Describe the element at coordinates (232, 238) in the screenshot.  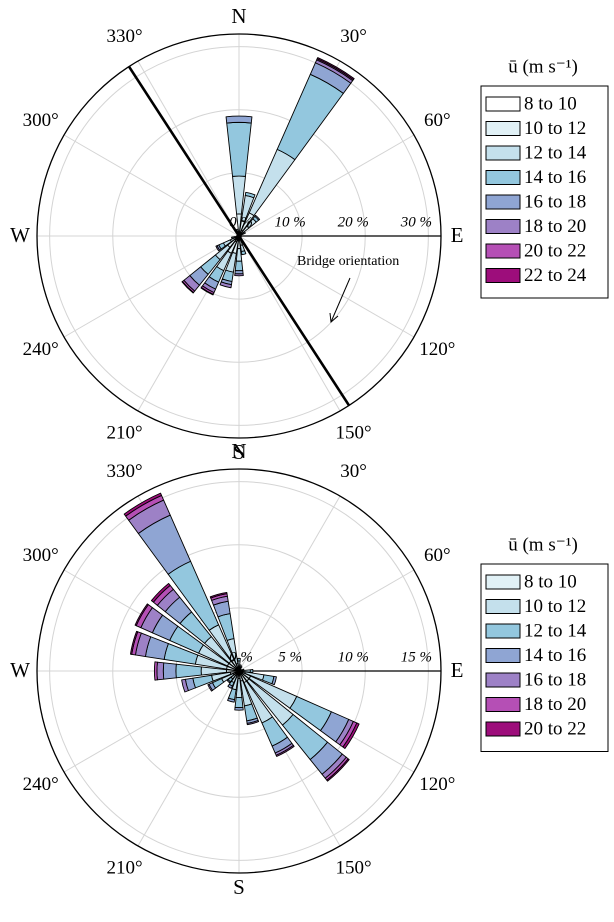
I see `bar-segment-dir255-bin3` at that location.